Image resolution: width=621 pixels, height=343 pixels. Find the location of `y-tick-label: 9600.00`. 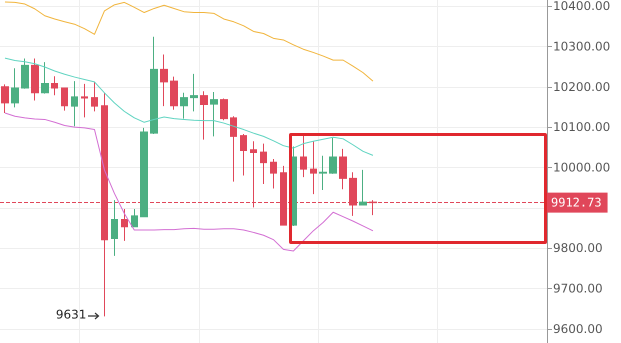

y-tick-label: 9600.00 is located at coordinates (578, 329).